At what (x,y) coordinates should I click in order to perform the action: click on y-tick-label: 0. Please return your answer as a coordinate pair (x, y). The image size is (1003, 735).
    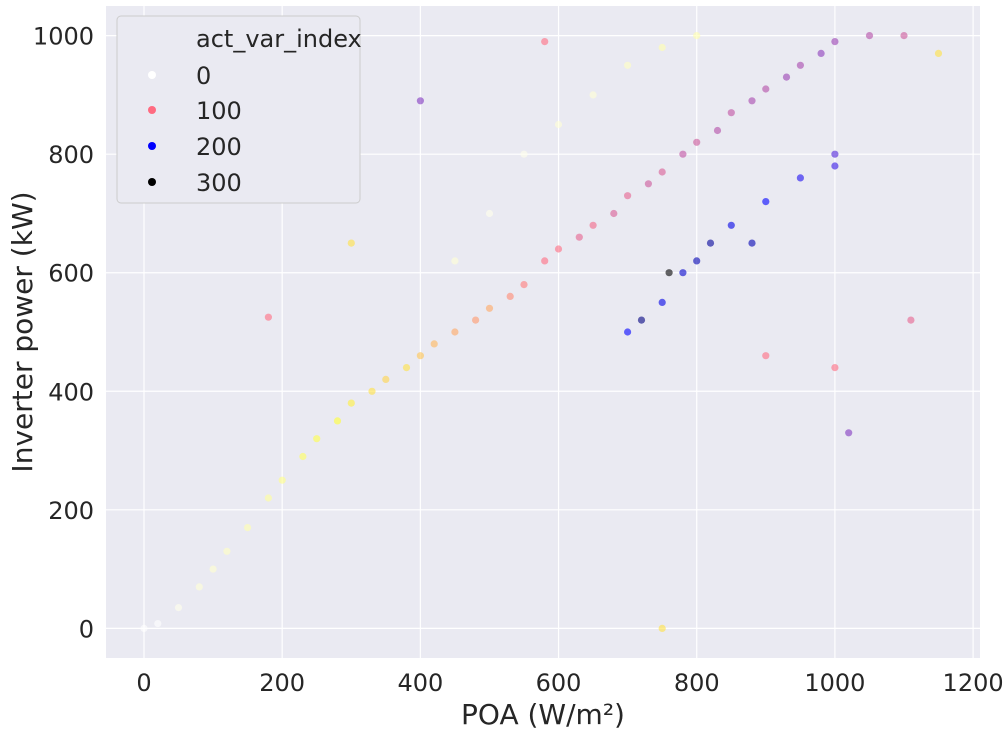
    Looking at the image, I should click on (86, 629).